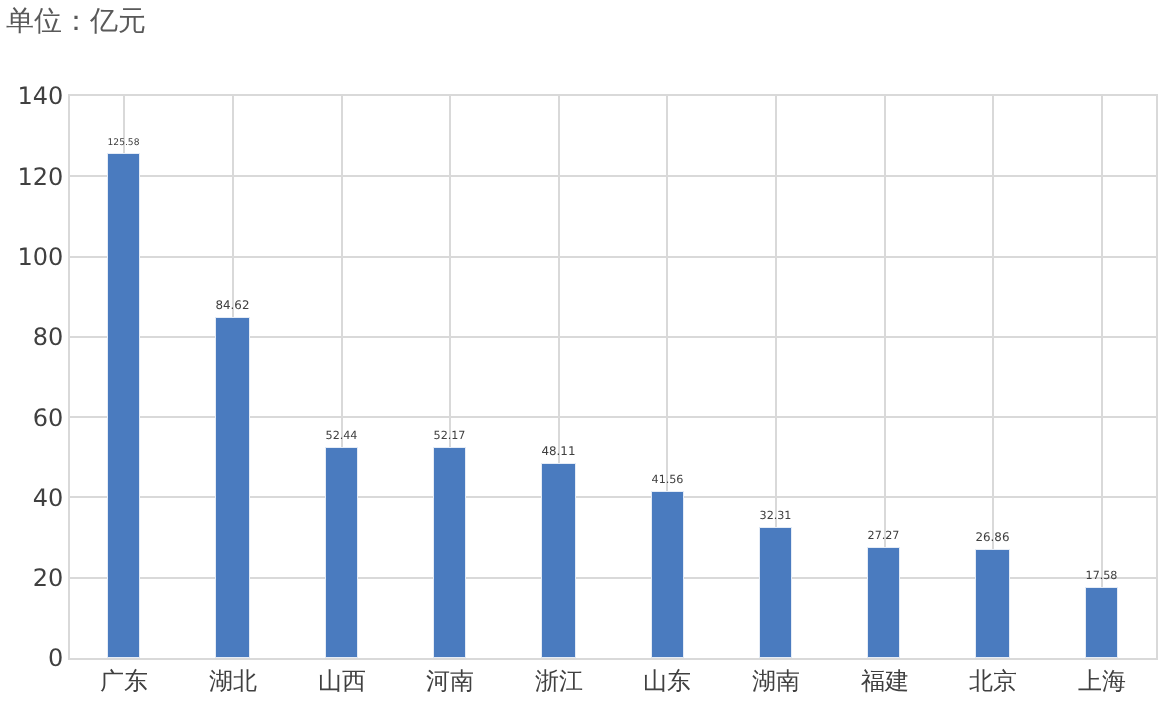 The image size is (1172, 724). Describe the element at coordinates (124, 680) in the screenshot. I see `x-tick-label: 广东` at that location.